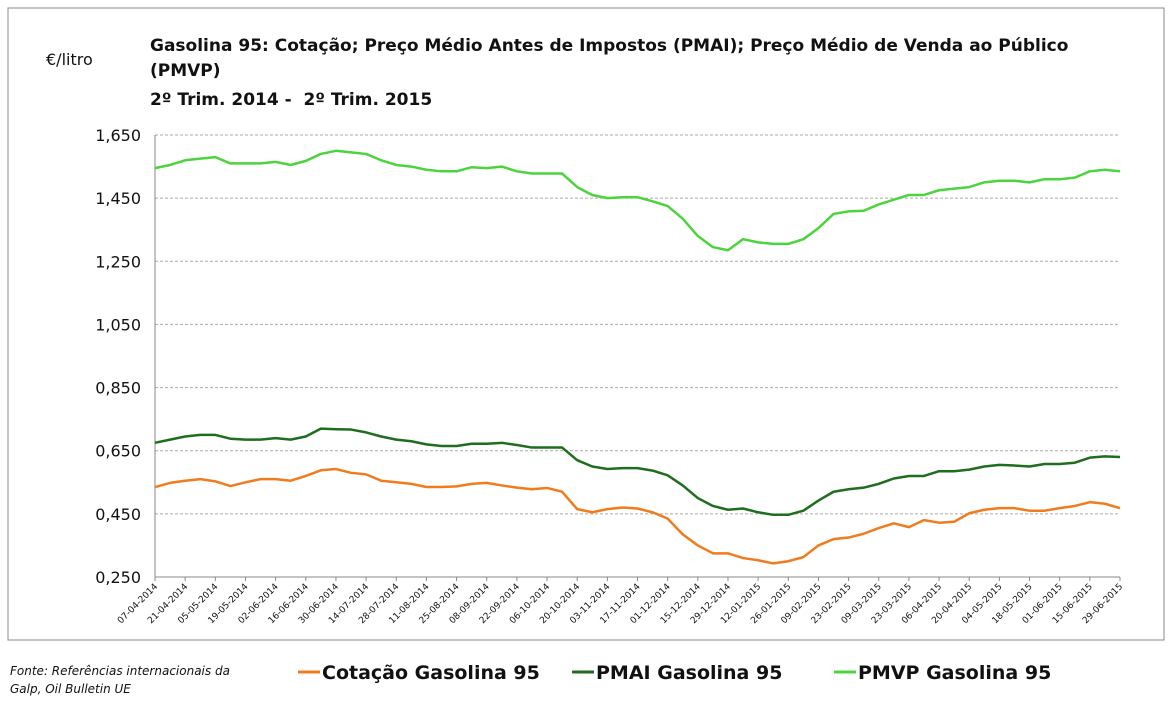 This screenshot has height=702, width=1173. What do you see at coordinates (118, 514) in the screenshot?
I see `y-tick-label: 0,450` at bounding box center [118, 514].